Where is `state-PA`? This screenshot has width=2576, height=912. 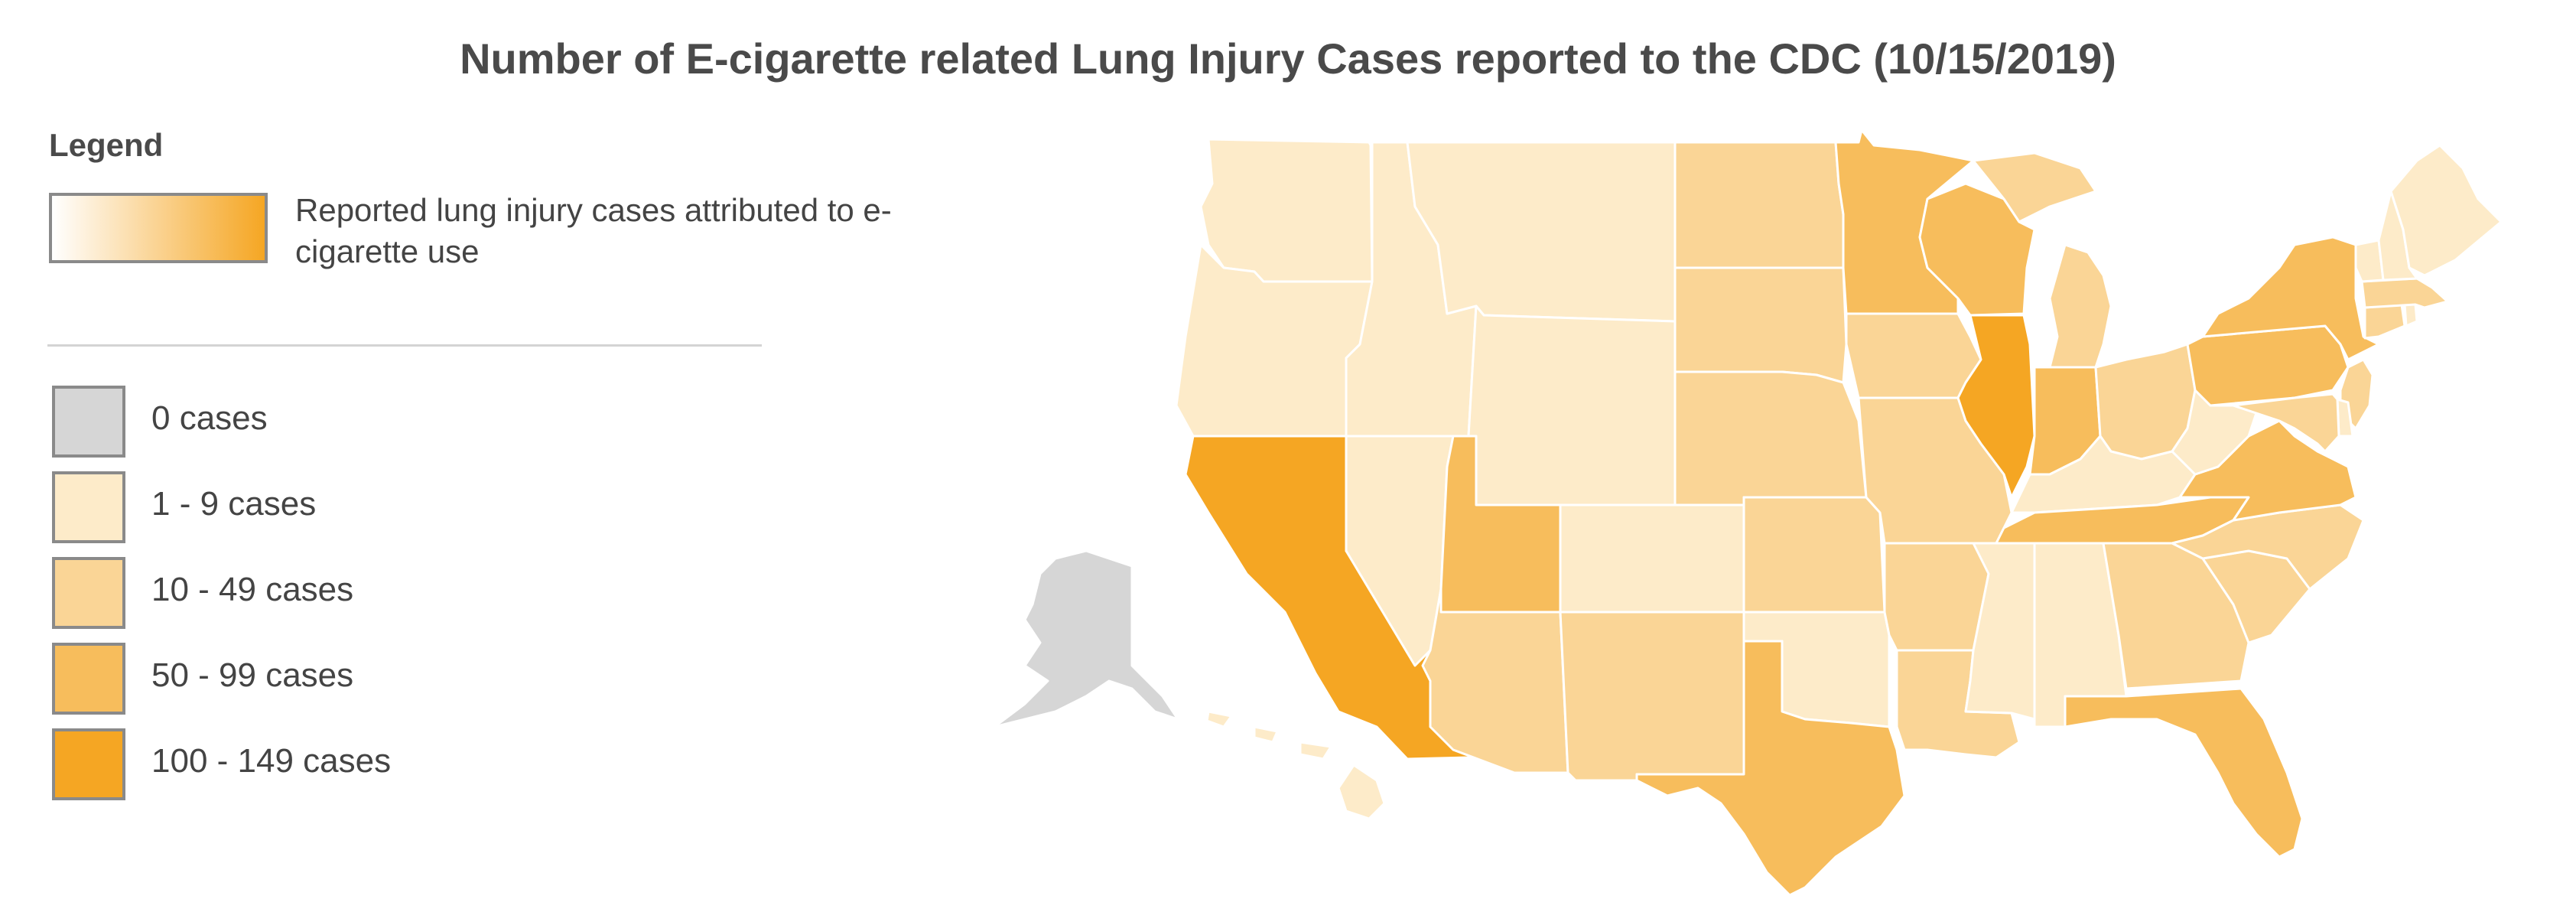 state-PA is located at coordinates (2268, 365).